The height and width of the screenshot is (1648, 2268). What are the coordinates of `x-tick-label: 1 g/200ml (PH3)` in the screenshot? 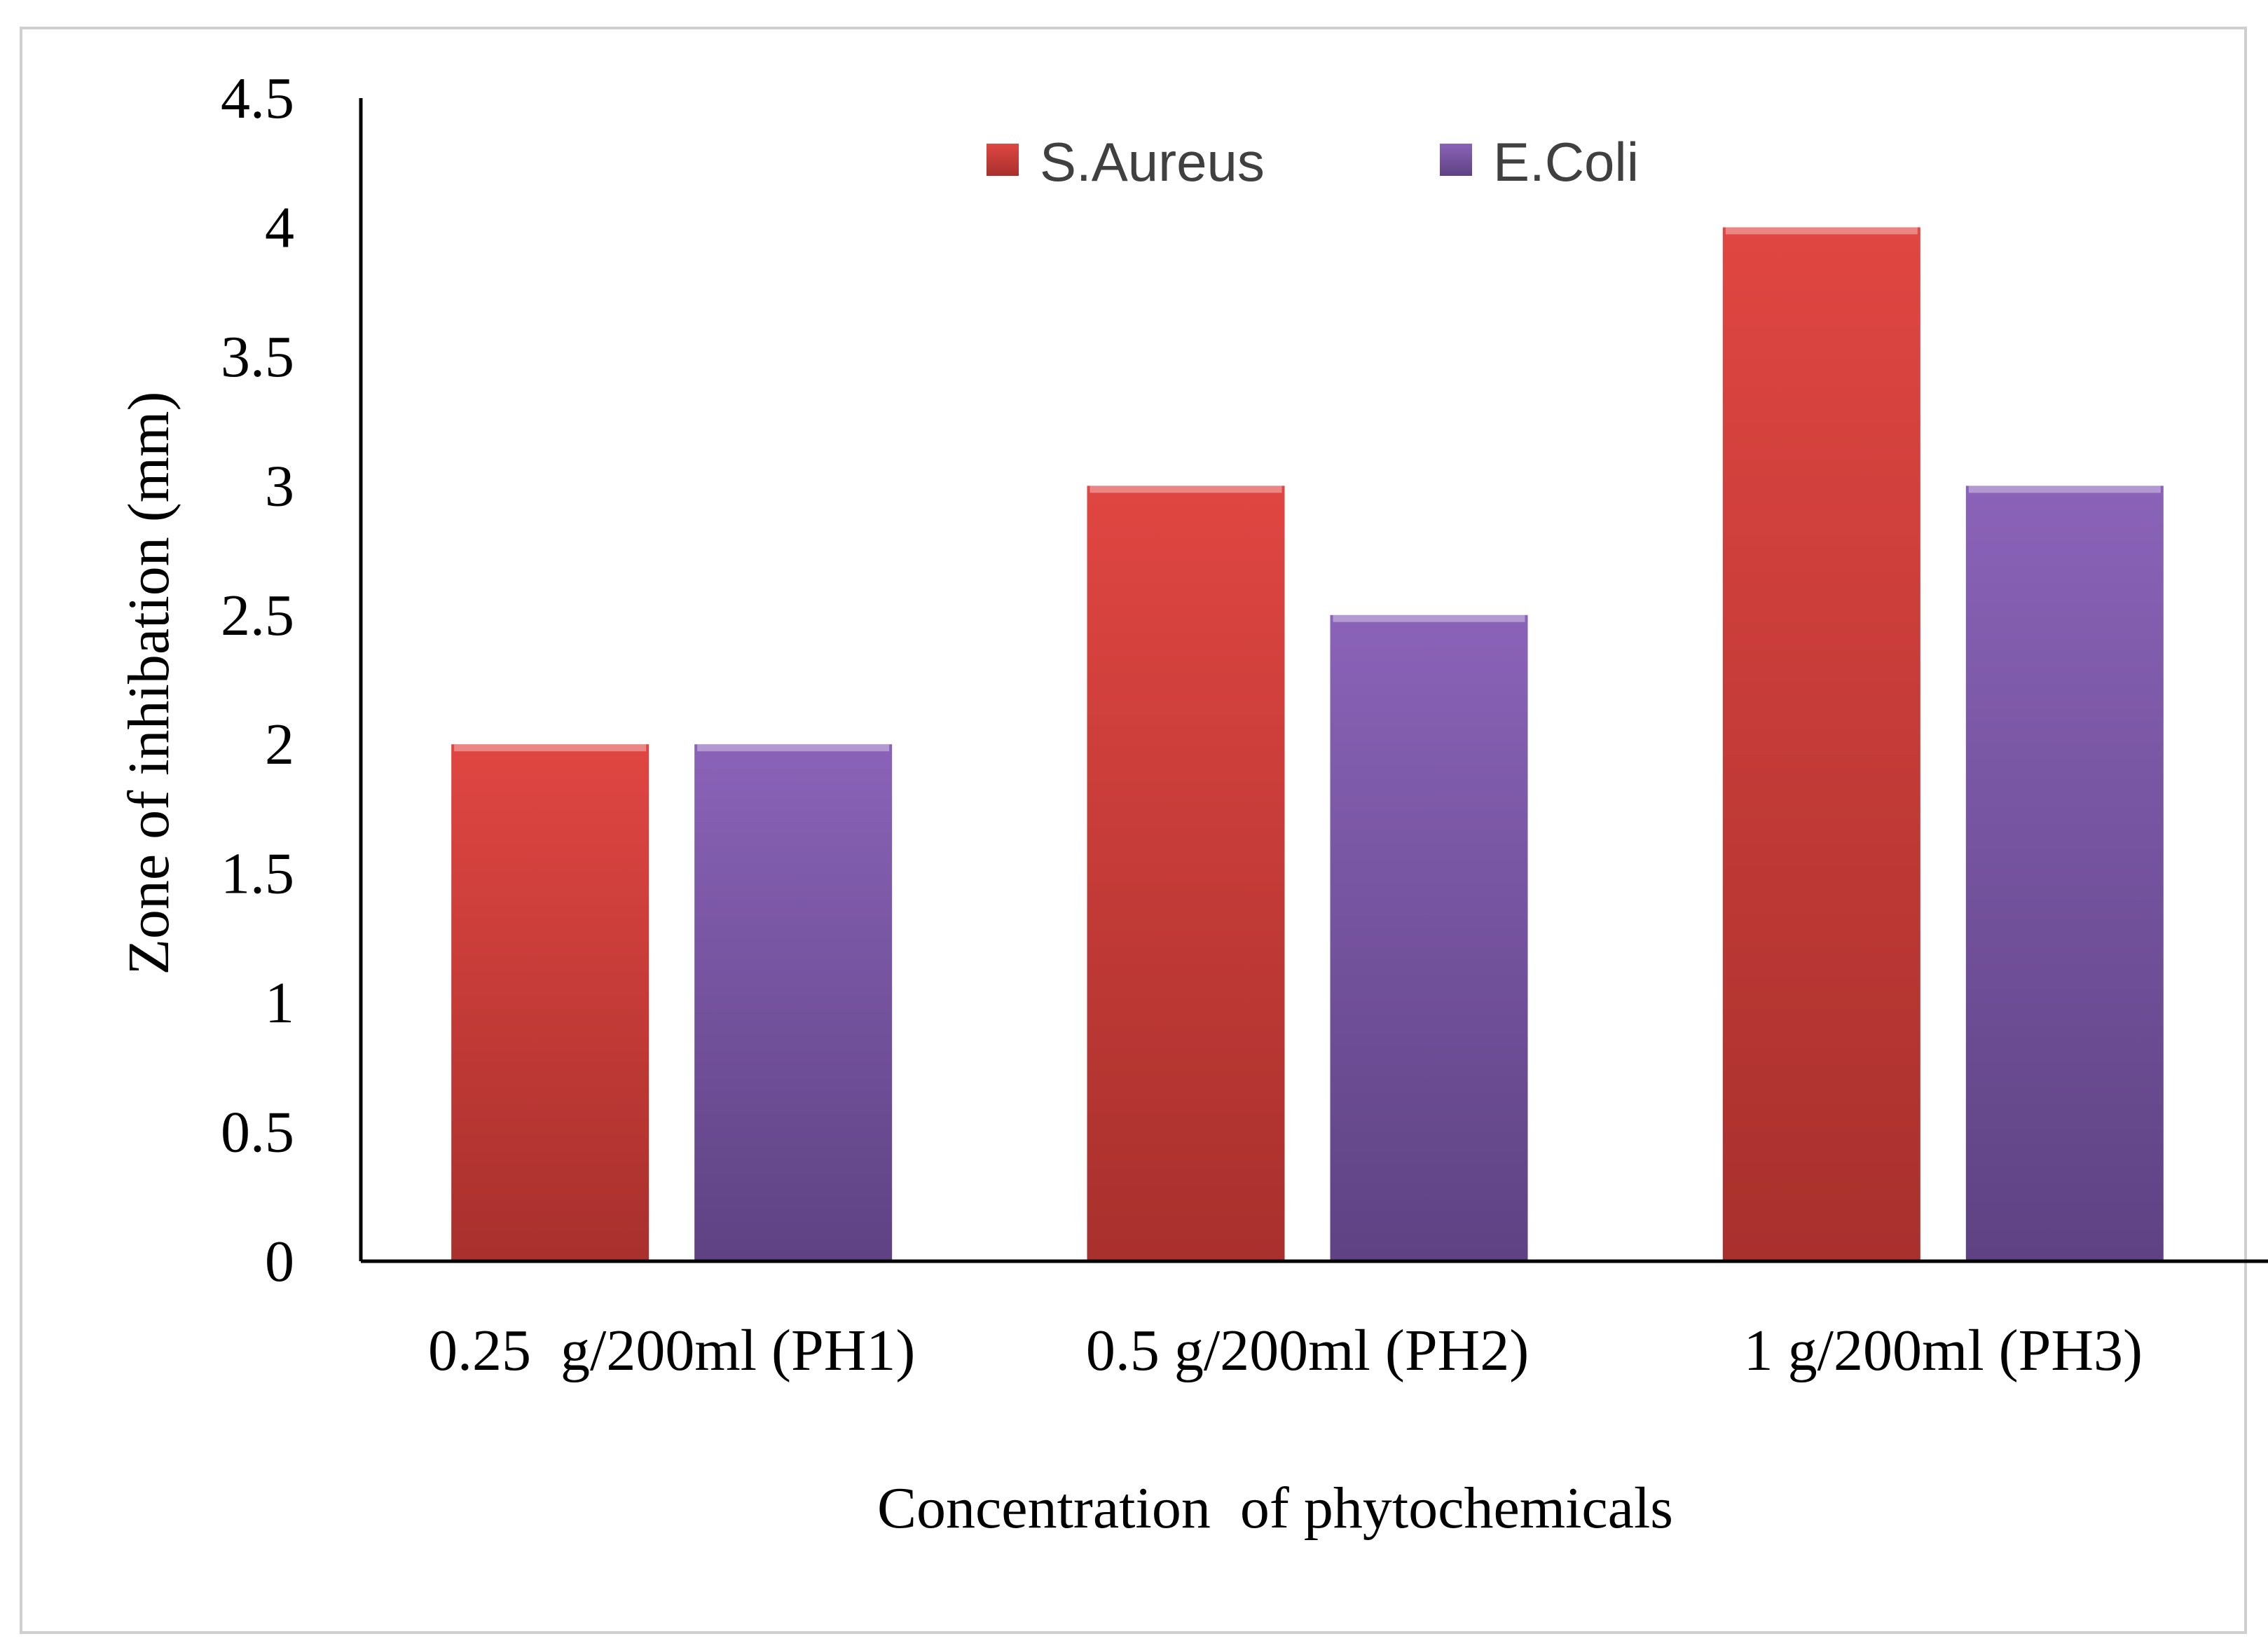 It's located at (1943, 1350).